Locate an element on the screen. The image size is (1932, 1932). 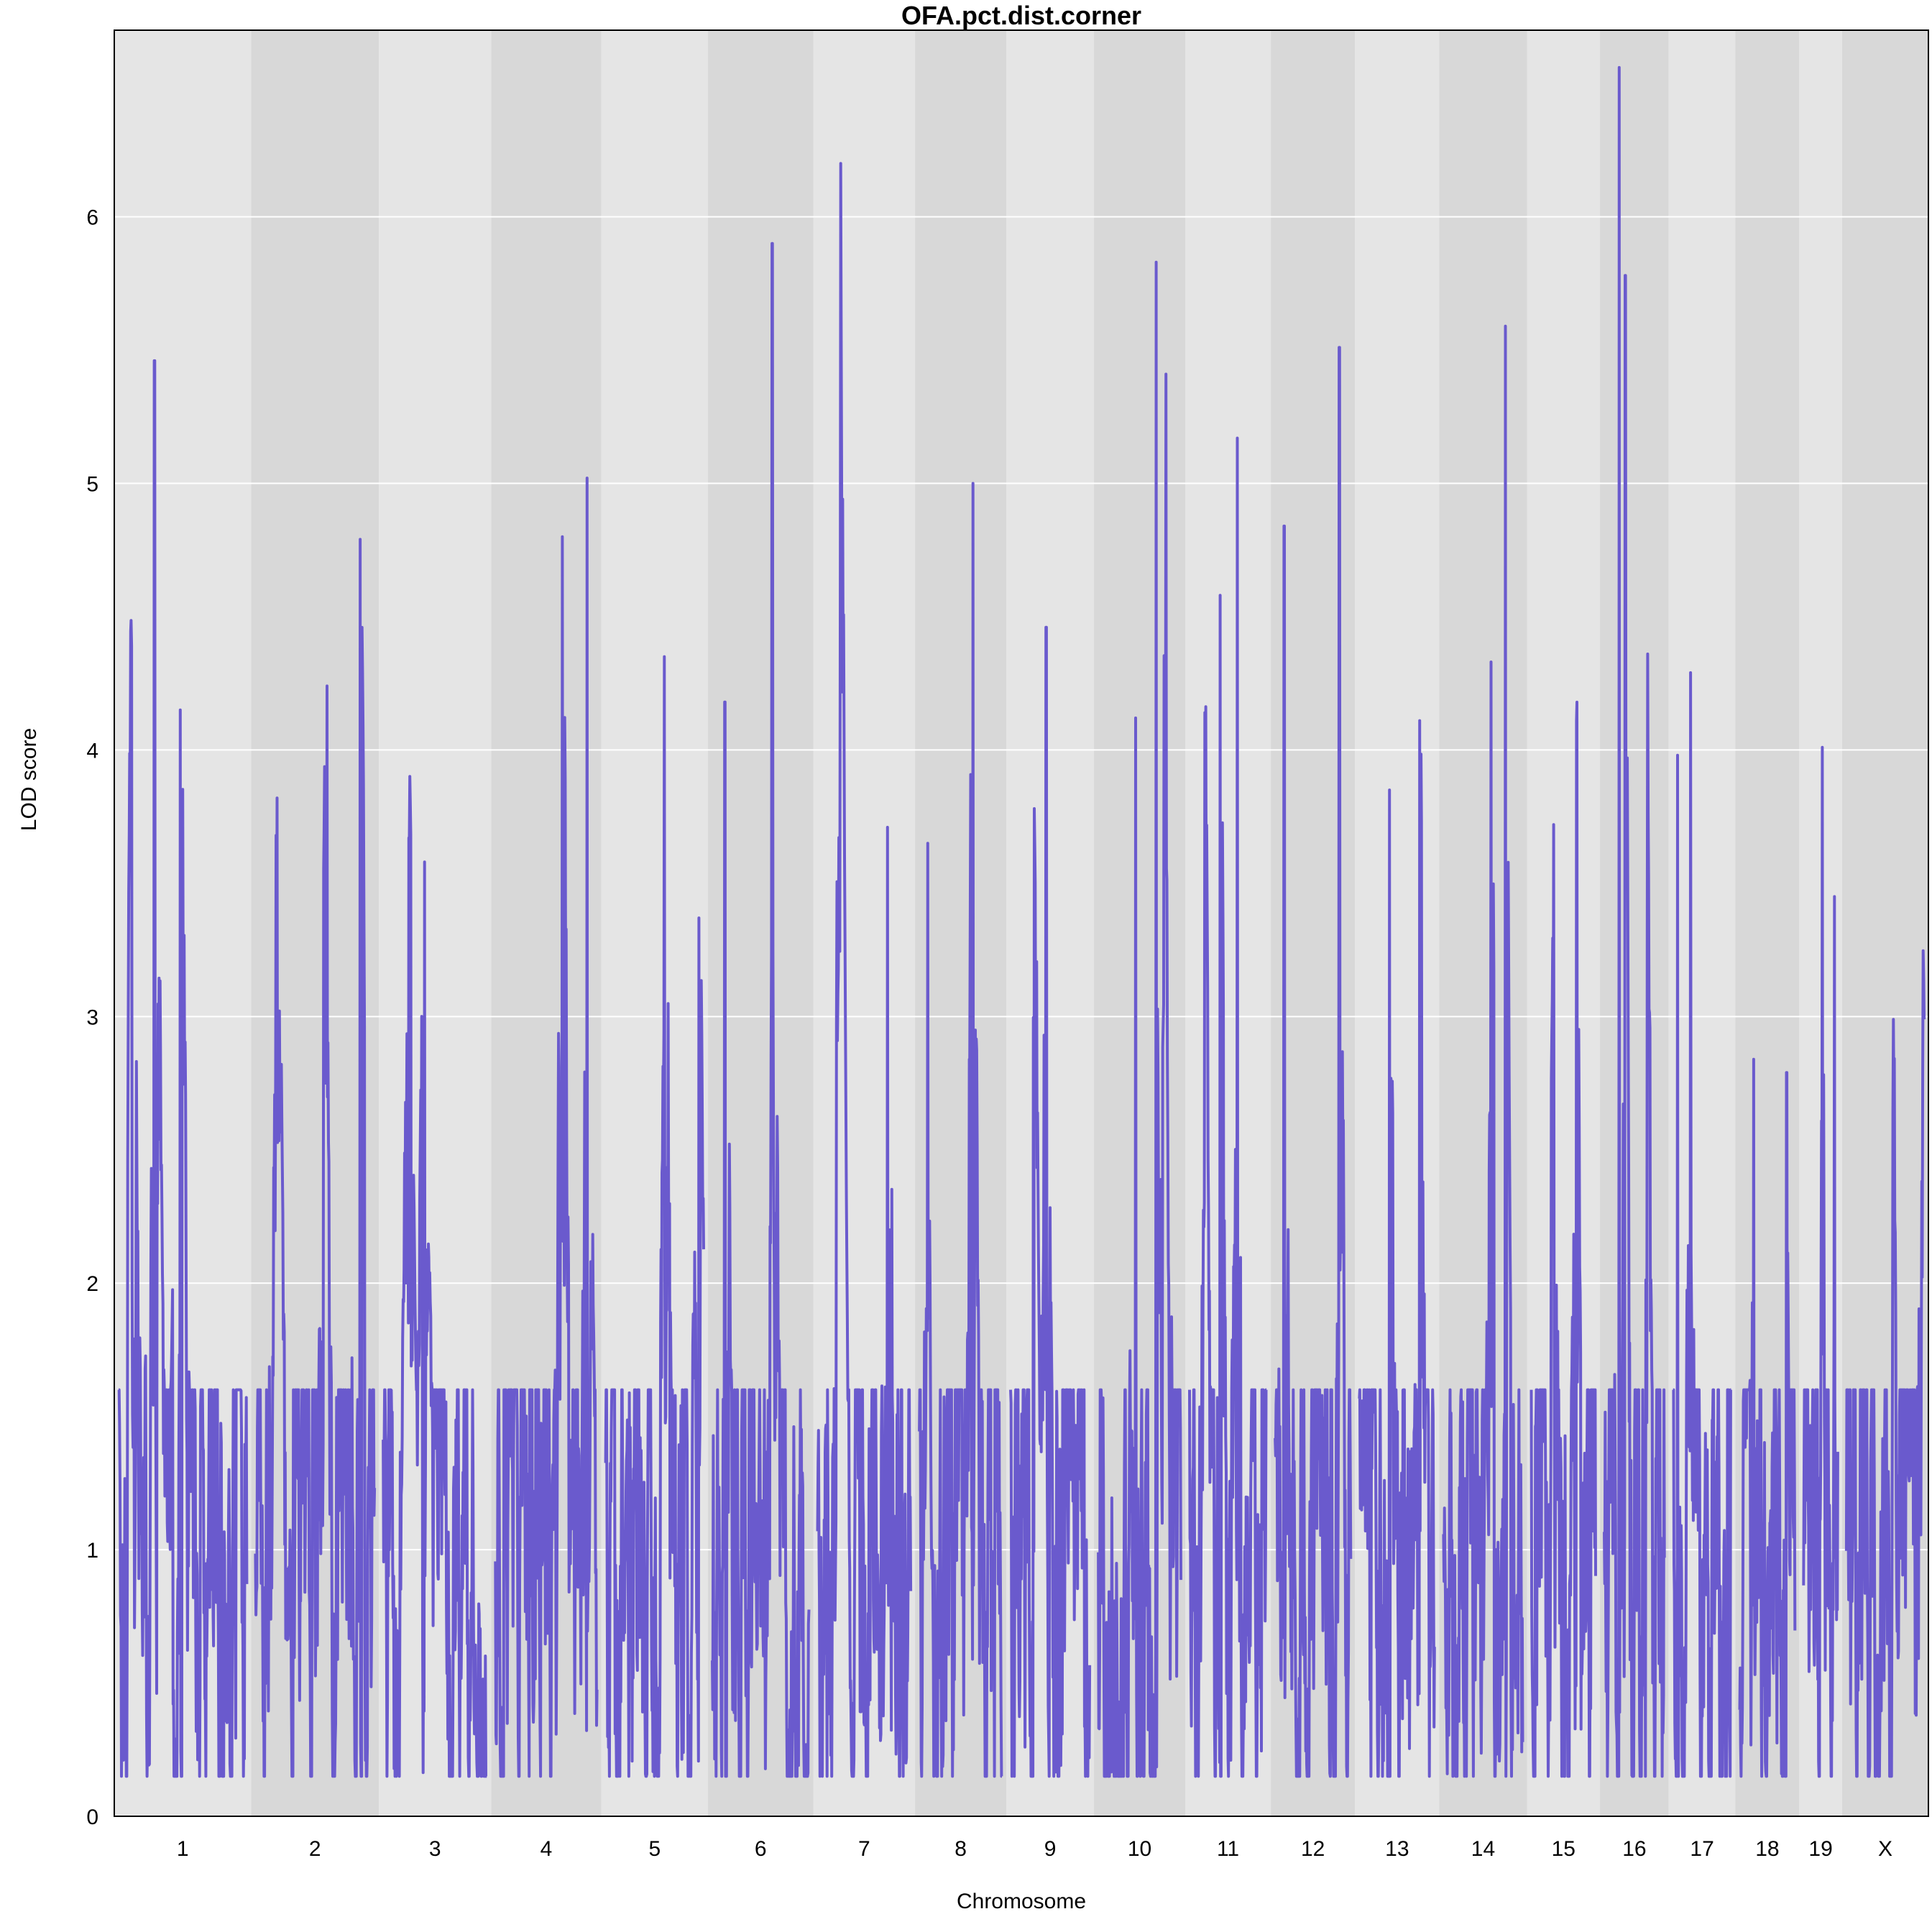
x-tick-label: 1 is located at coordinates (183, 1849).